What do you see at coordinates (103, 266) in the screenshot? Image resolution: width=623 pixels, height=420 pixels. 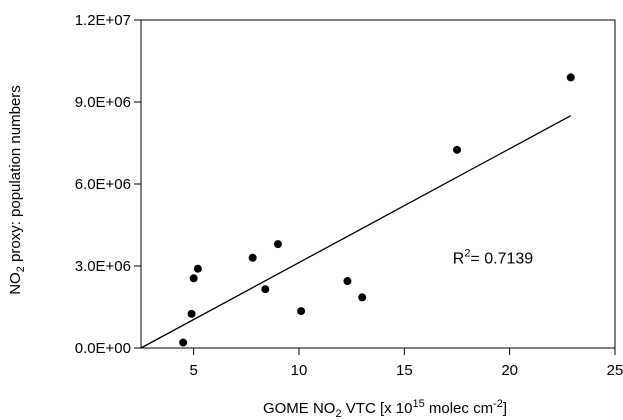 I see `y-tick-label: 3.0E+06` at bounding box center [103, 266].